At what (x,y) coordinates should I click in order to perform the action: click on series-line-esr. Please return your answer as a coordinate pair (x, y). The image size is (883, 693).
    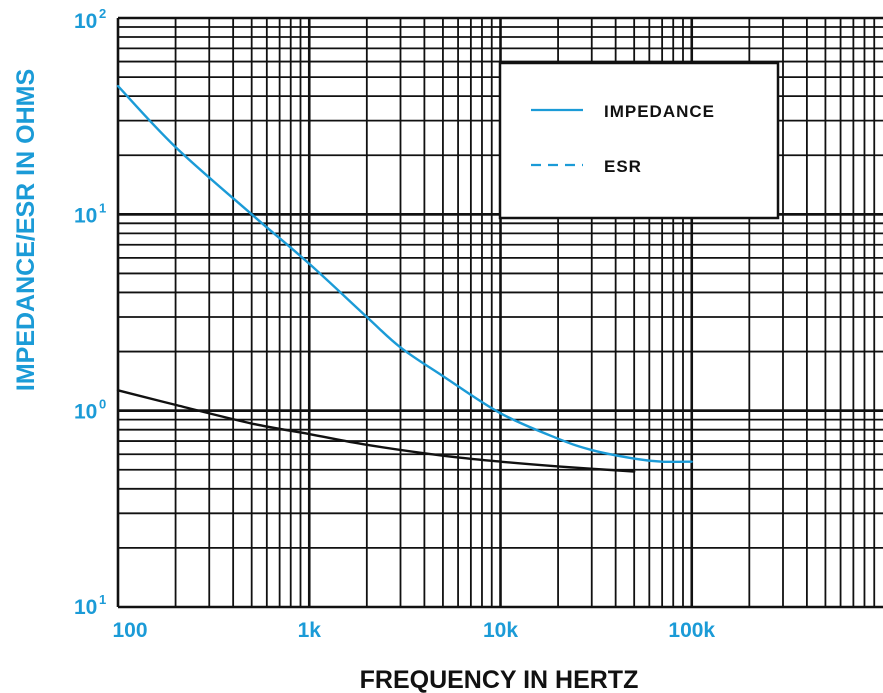
    Looking at the image, I should click on (376, 431).